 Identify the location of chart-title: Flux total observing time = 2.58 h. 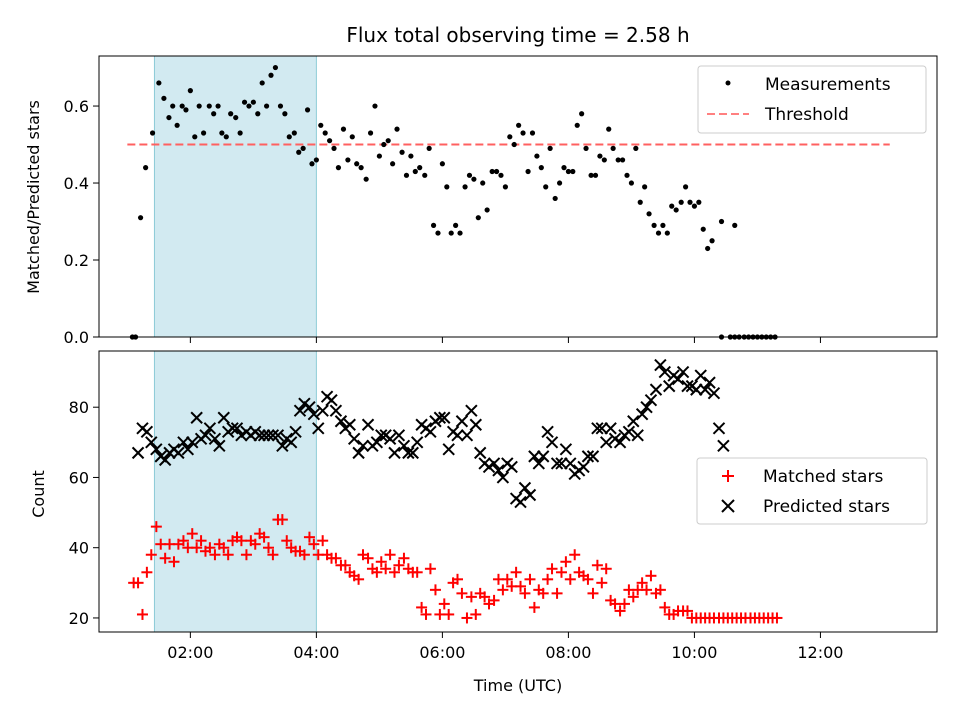
(517, 35).